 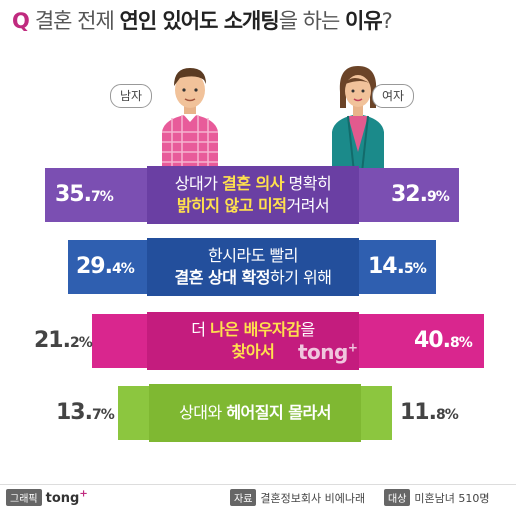 What do you see at coordinates (364, 21) in the screenshot?
I see `title-part-4: 이유` at bounding box center [364, 21].